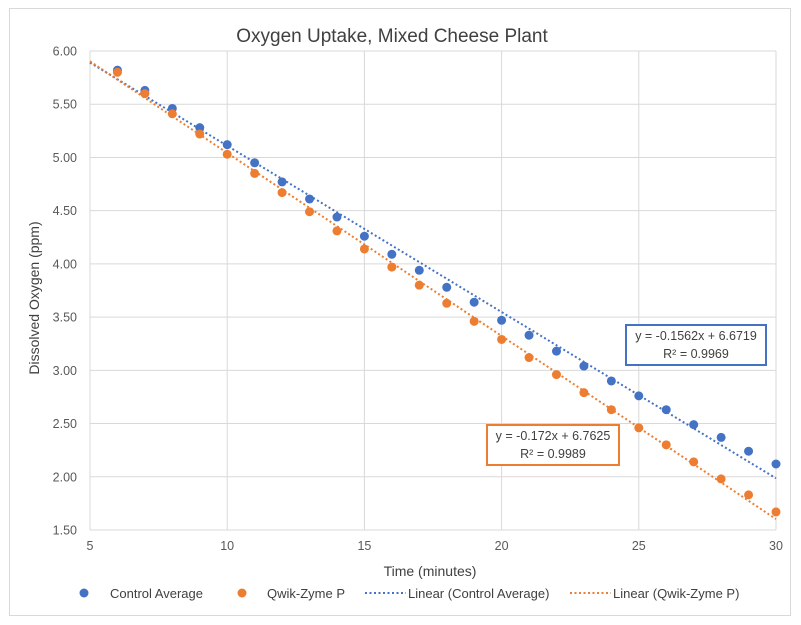  What do you see at coordinates (65, 424) in the screenshot?
I see `y-tick-label: 2.50` at bounding box center [65, 424].